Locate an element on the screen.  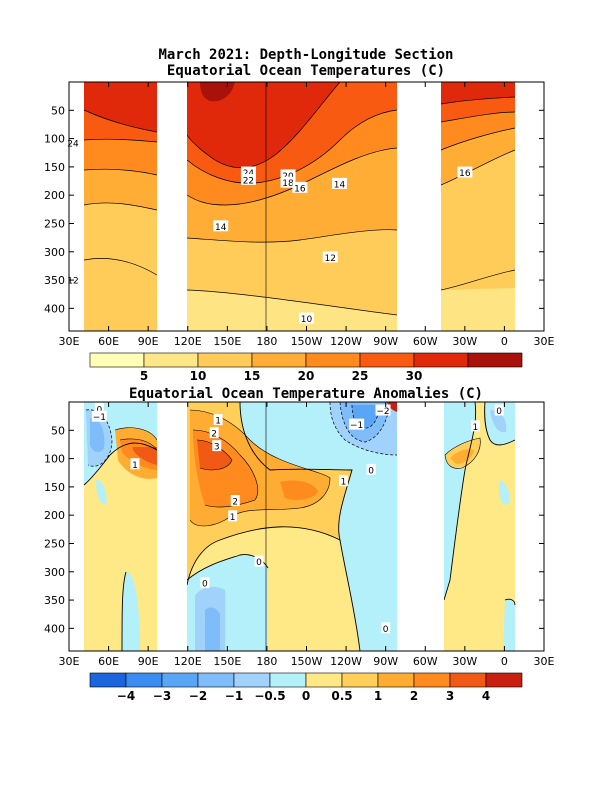
anom-colorbar-label: −4 is located at coordinates (126, 696).